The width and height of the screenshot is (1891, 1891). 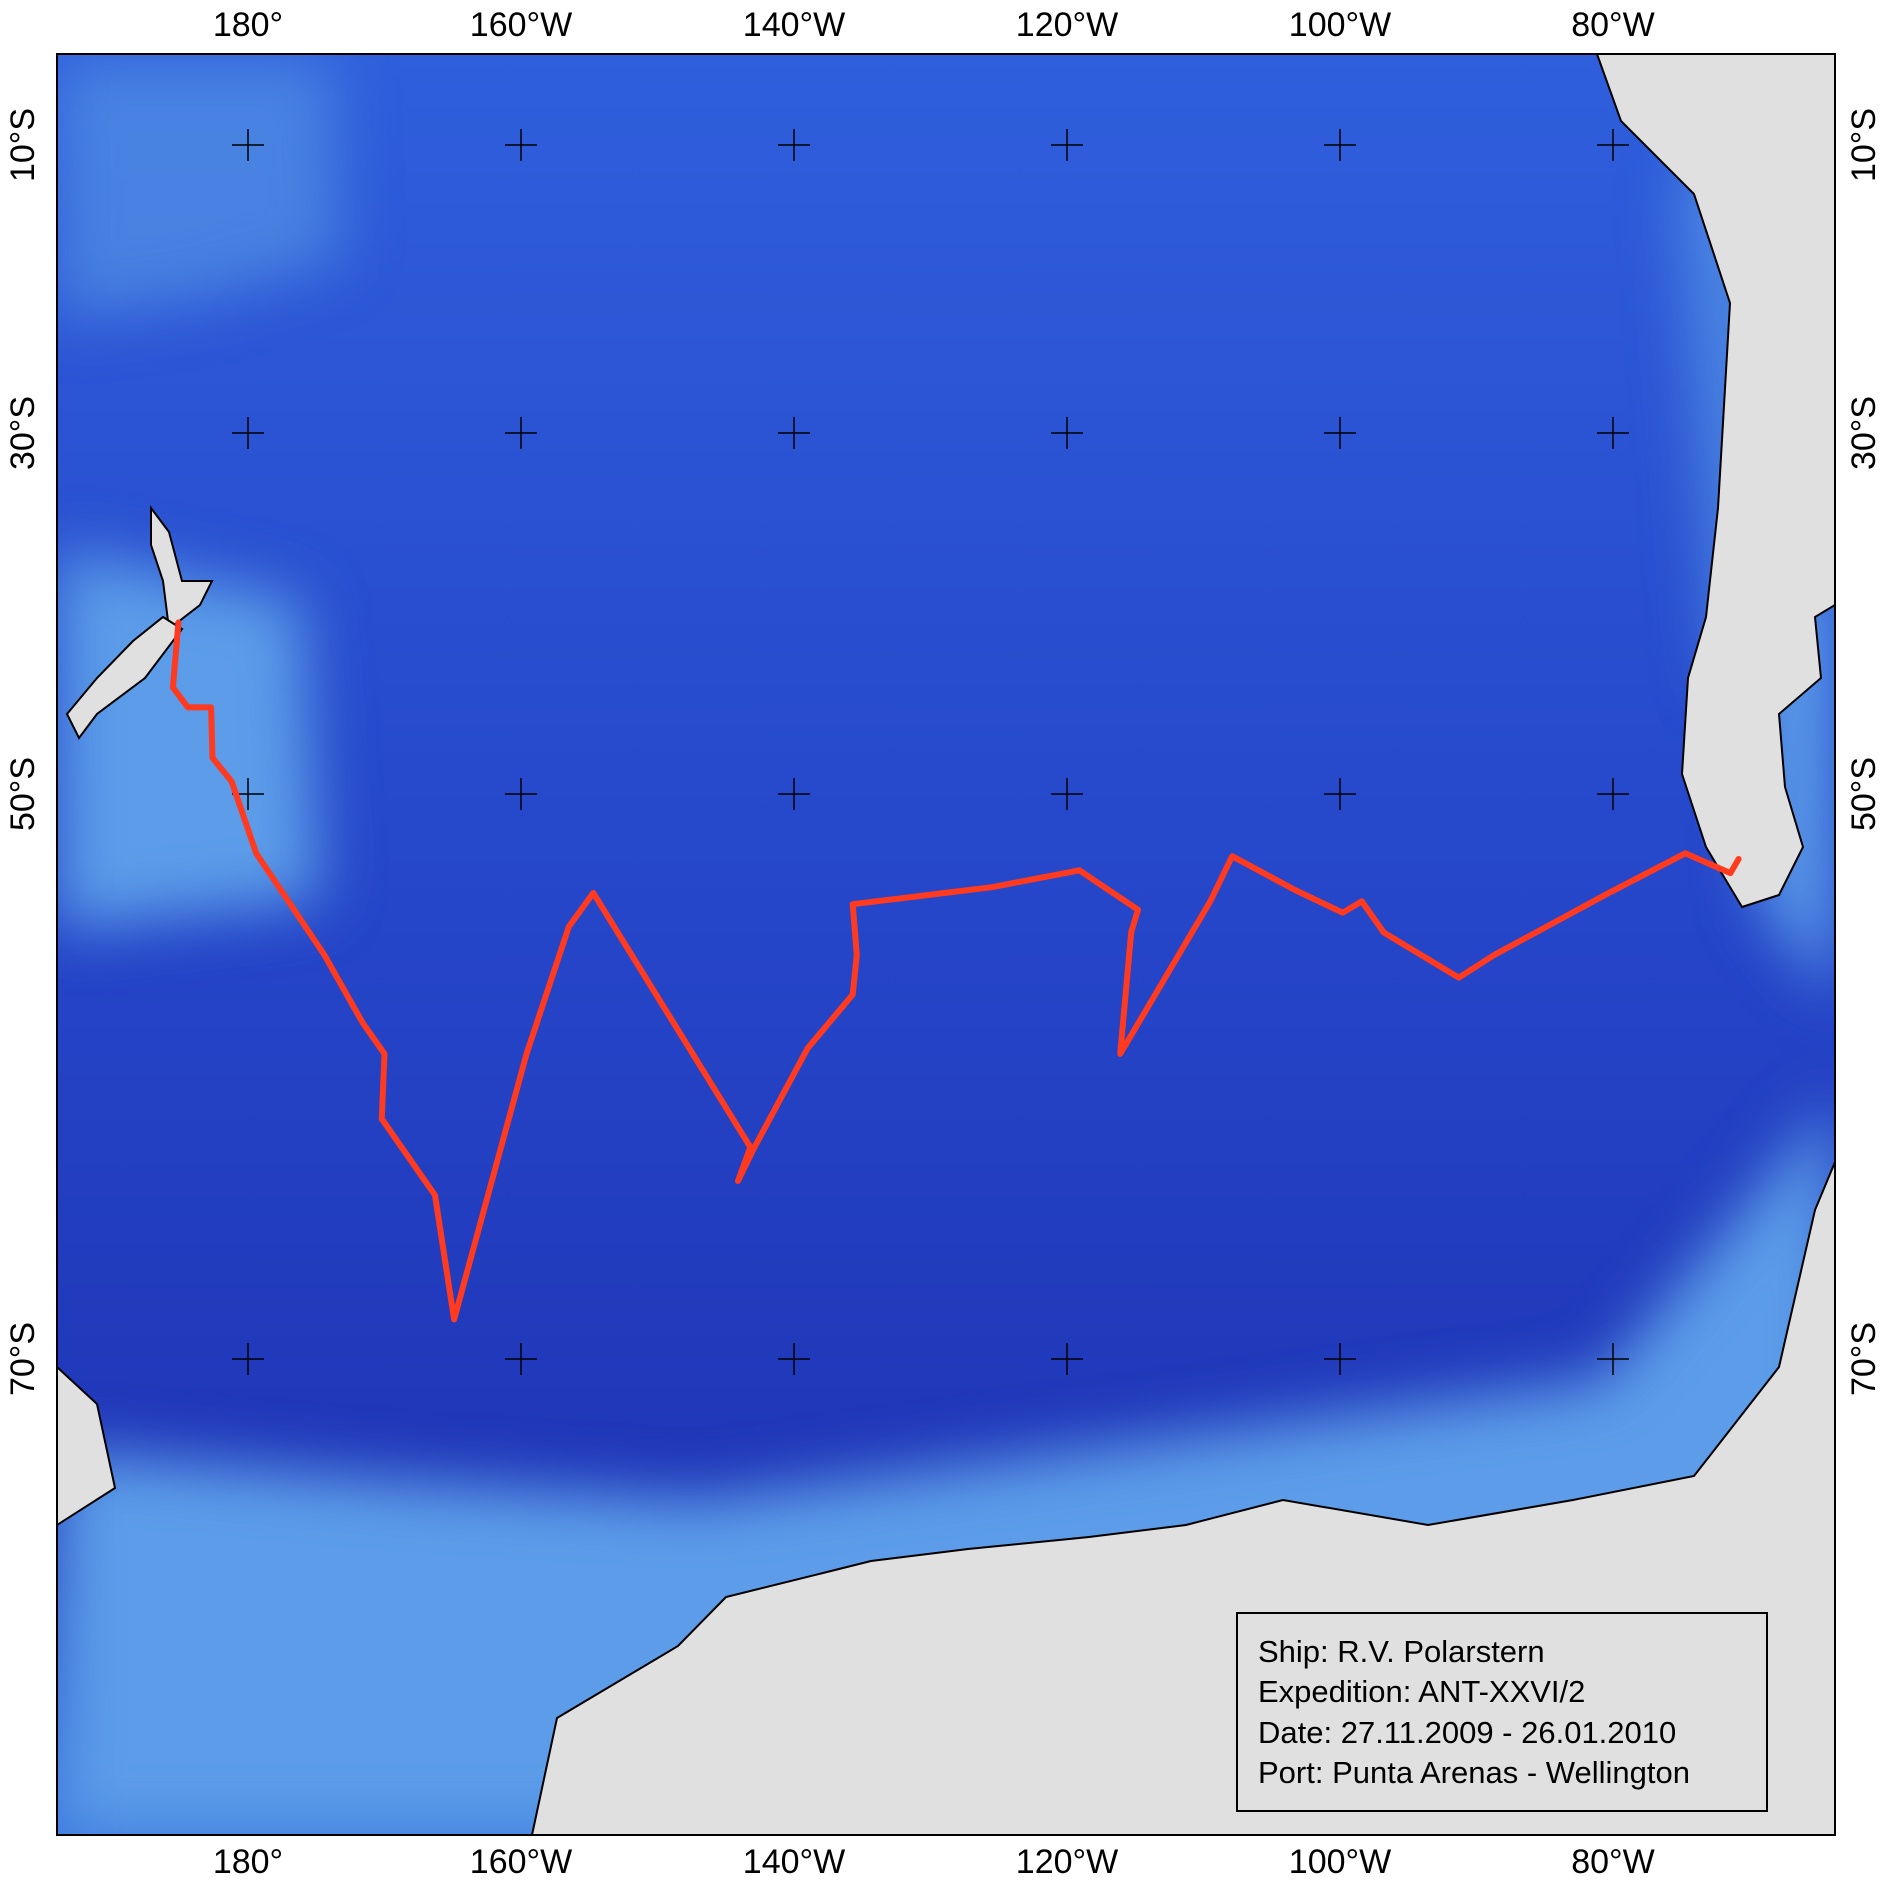 What do you see at coordinates (248, 25) in the screenshot?
I see `x-tick-label-top: 180°` at bounding box center [248, 25].